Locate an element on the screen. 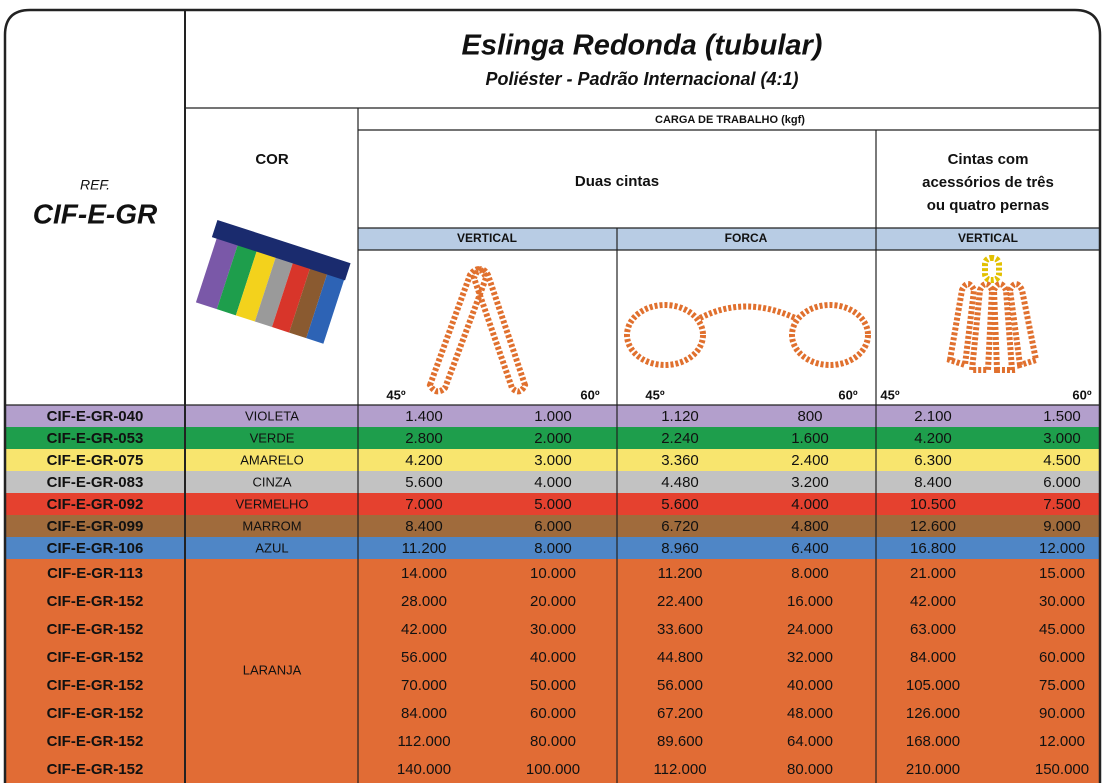 The image size is (1105, 783). color-cell: LARANJA is located at coordinates (272, 669).